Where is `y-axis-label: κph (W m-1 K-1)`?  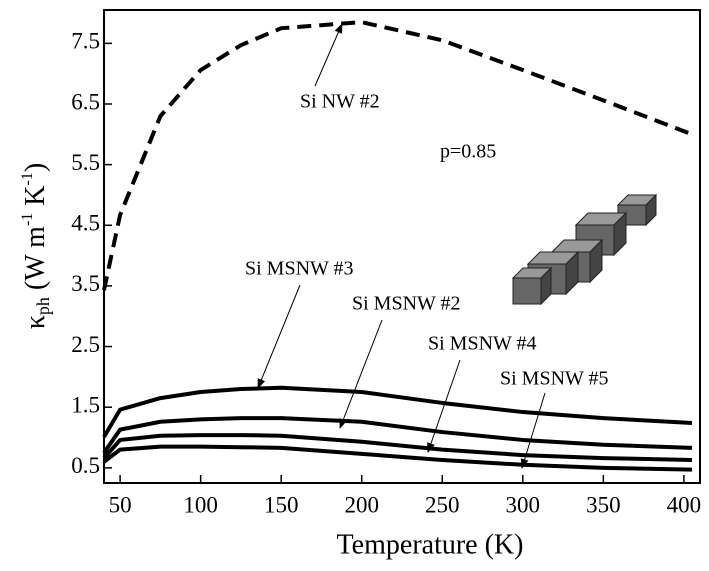
y-axis-label: κph (W m-1 K-1) is located at coordinates (36, 246).